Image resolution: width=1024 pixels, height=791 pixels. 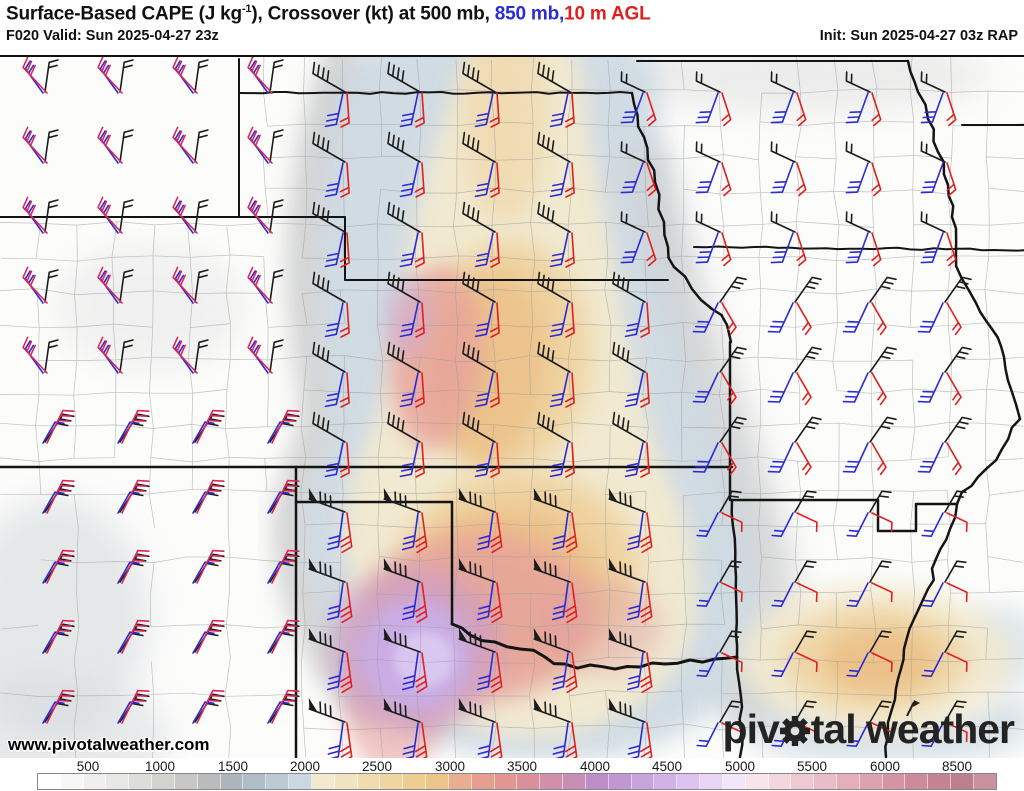 I want to click on colorbar-tick-label: 5000, so click(x=740, y=766).